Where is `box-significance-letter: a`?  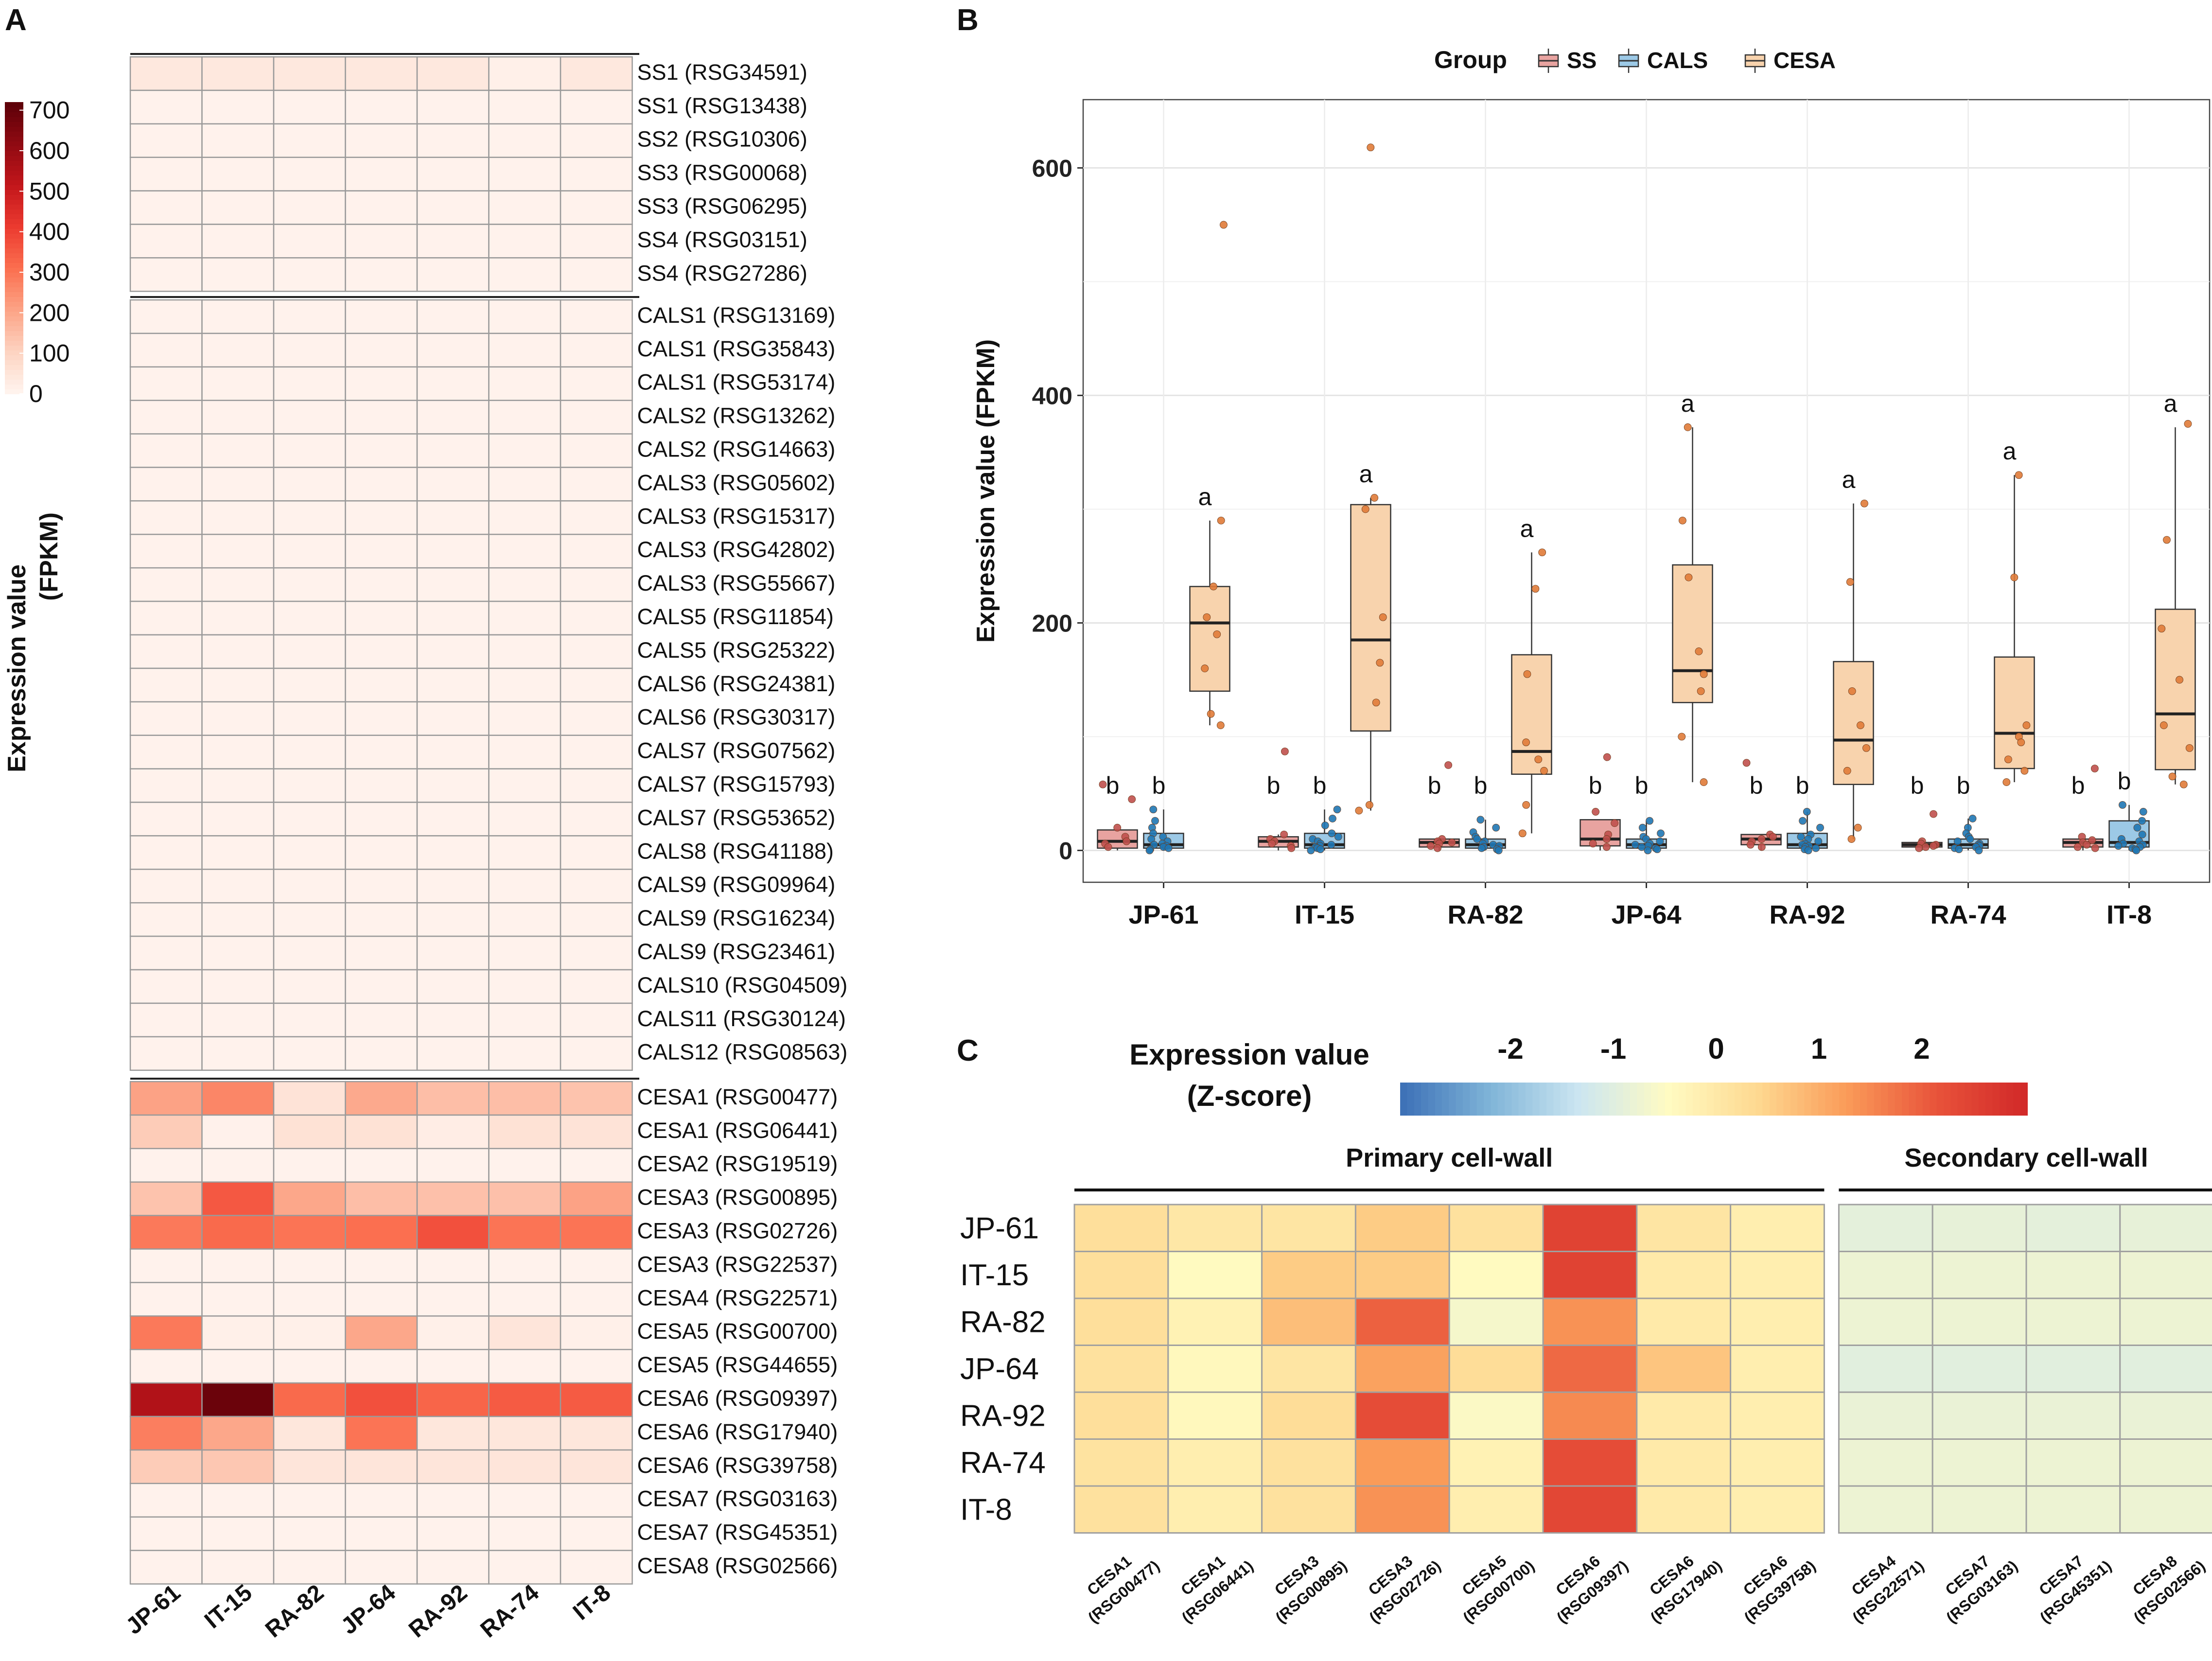 box-significance-letter: a is located at coordinates (1366, 474).